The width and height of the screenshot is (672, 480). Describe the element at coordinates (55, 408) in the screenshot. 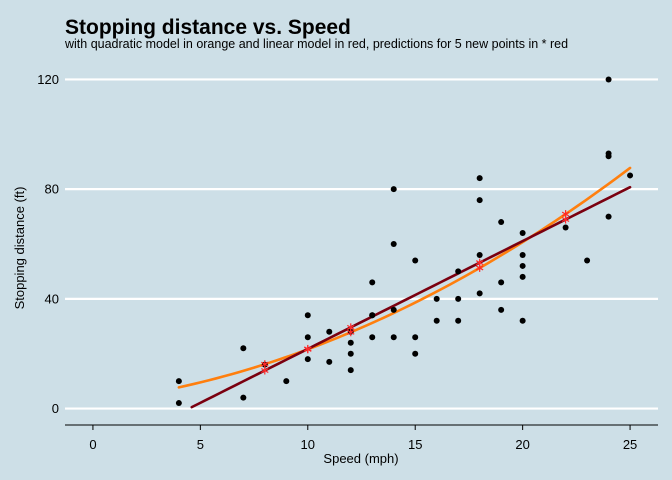

I see `y-tick-label: 0` at that location.